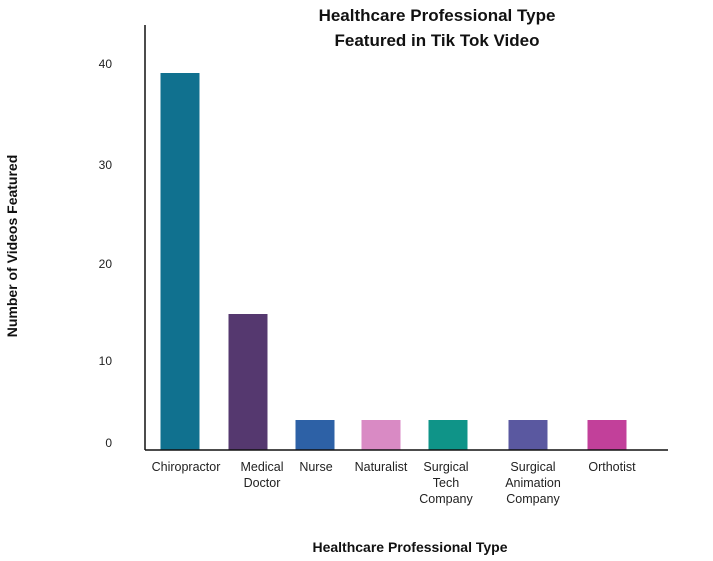 The height and width of the screenshot is (561, 713). What do you see at coordinates (262, 483) in the screenshot?
I see `x-category-label: Doctor` at bounding box center [262, 483].